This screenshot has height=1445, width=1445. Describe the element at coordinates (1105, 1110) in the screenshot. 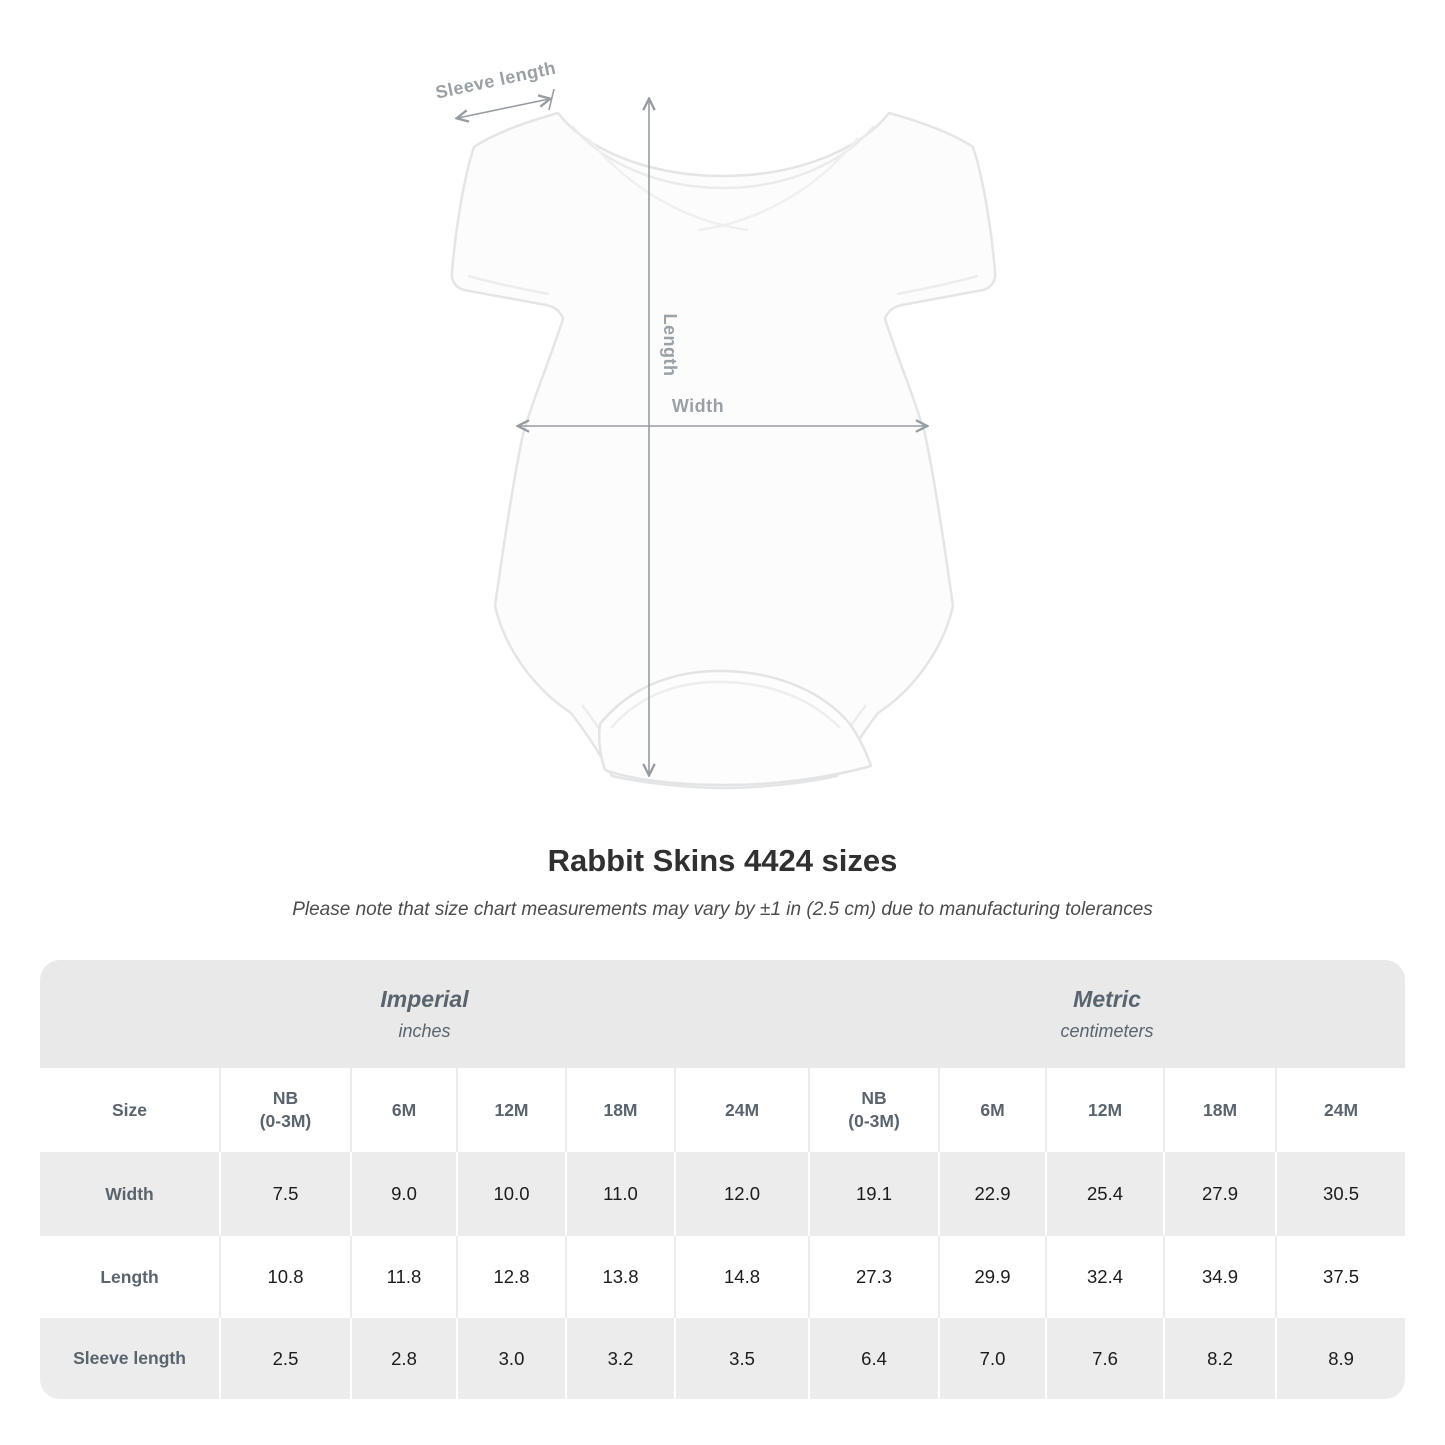

I see `col-header-metric-12m: 12M` at that location.